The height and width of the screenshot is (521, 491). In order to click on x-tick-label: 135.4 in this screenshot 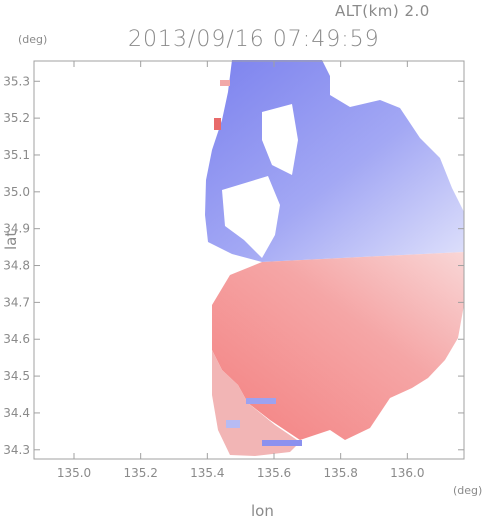, I will do `click(207, 473)`.